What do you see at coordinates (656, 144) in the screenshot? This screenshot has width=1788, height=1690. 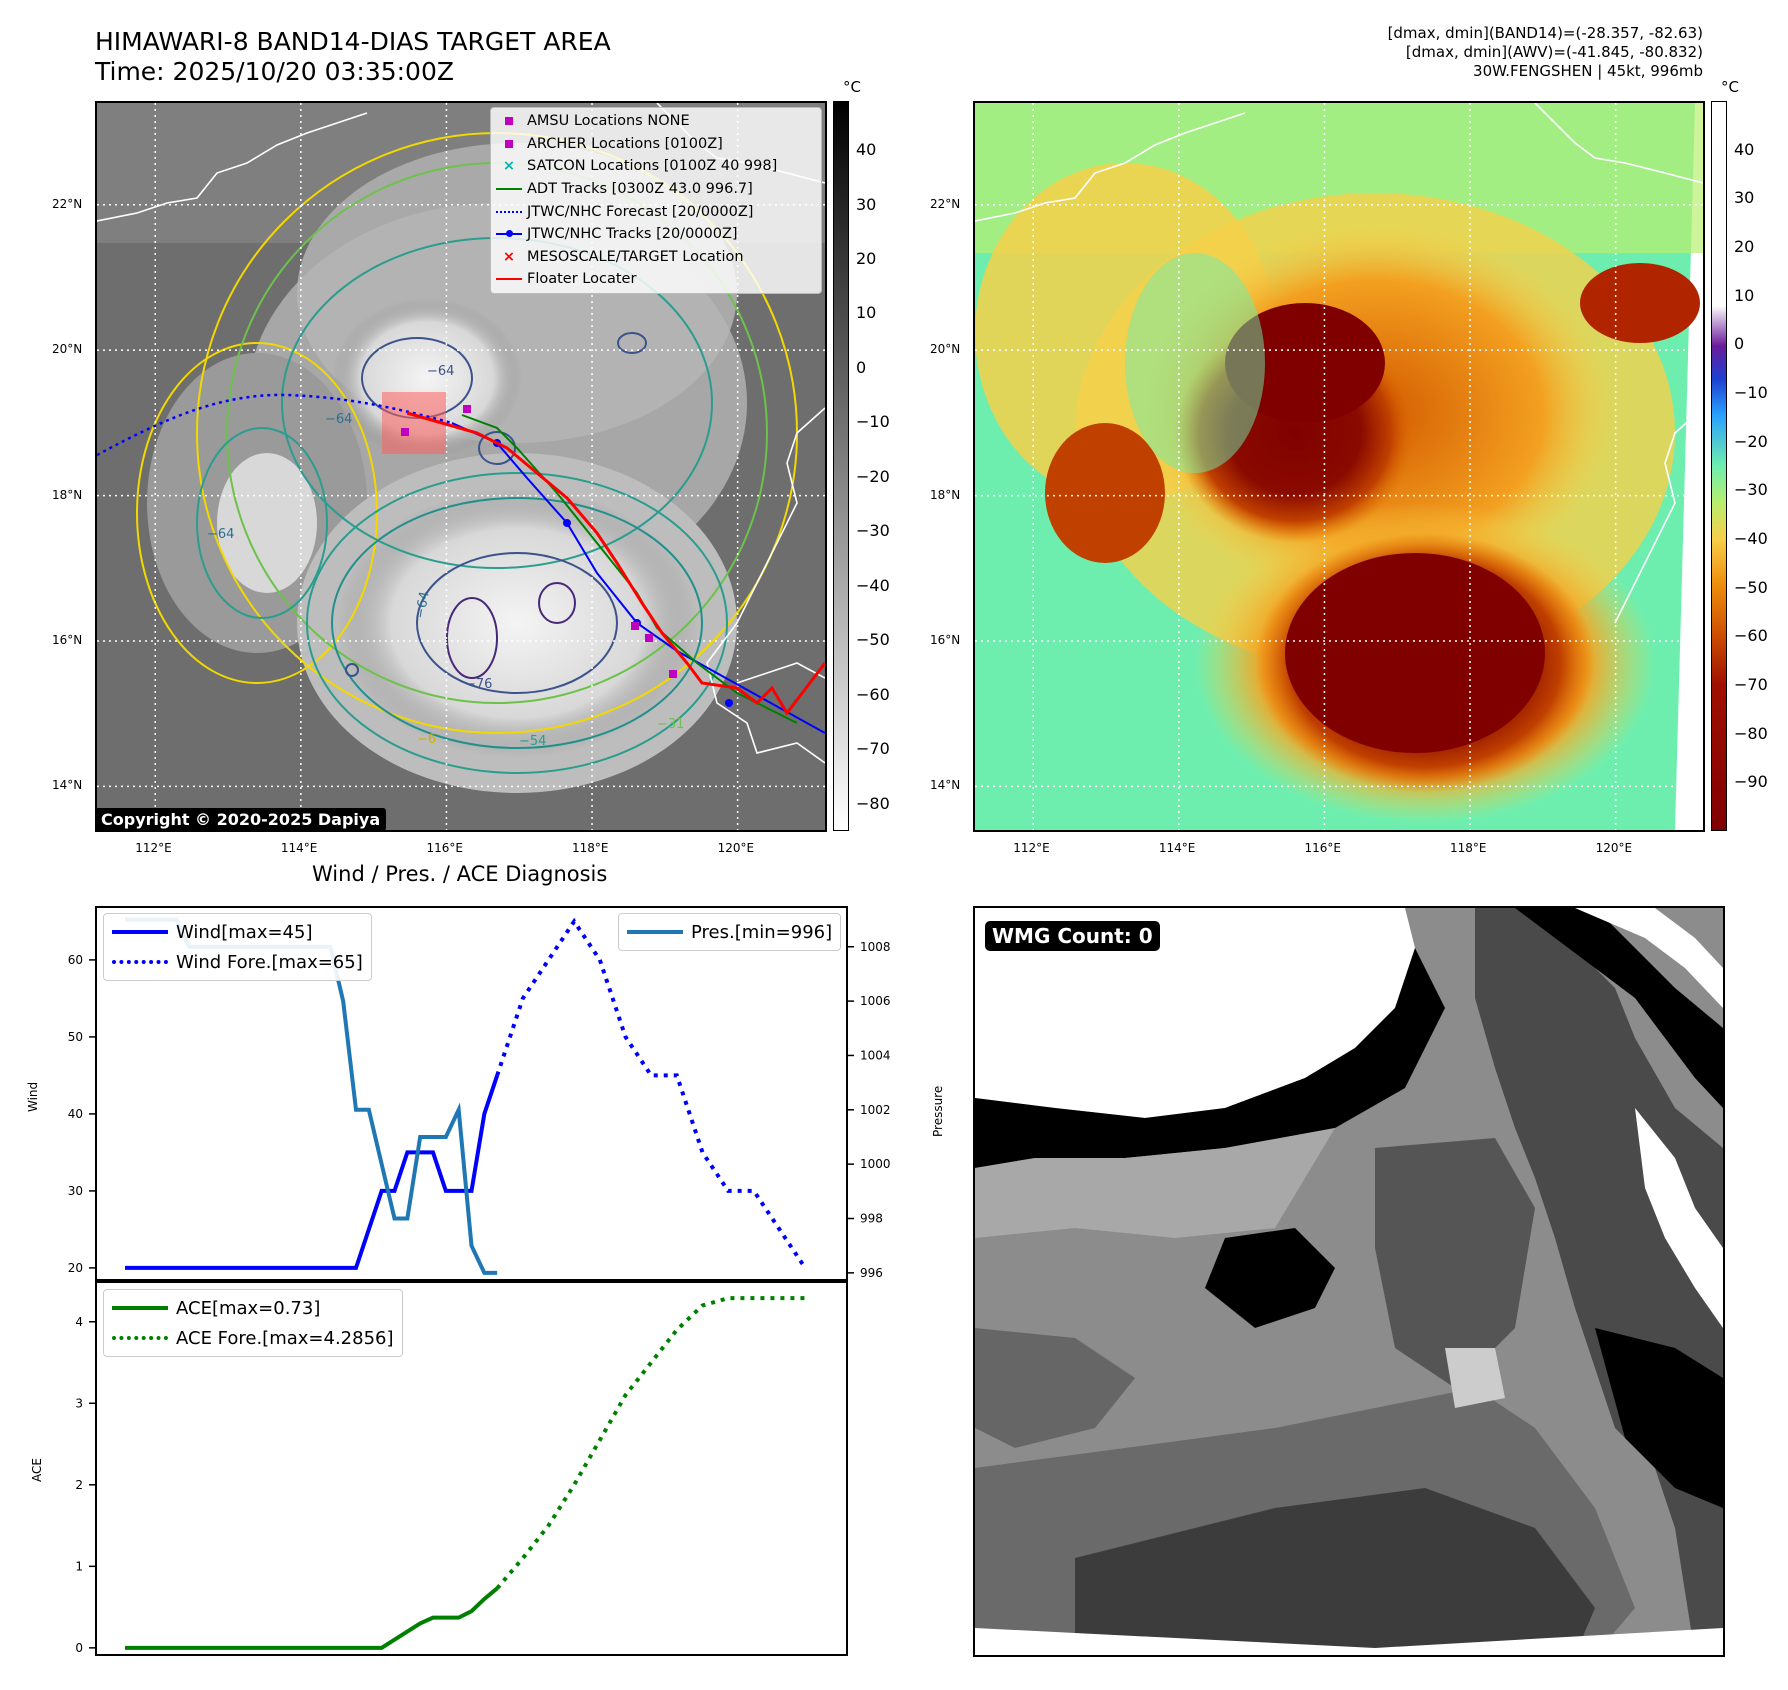 I see `legend-archer: ARCHER Locations [0100Z]` at bounding box center [656, 144].